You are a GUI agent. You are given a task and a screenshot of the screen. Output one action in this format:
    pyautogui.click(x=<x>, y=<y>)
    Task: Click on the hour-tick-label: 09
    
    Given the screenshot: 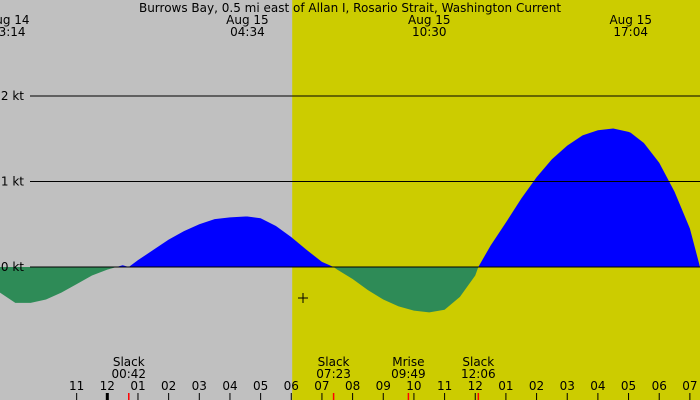 What is the action you would take?
    pyautogui.click(x=383, y=386)
    